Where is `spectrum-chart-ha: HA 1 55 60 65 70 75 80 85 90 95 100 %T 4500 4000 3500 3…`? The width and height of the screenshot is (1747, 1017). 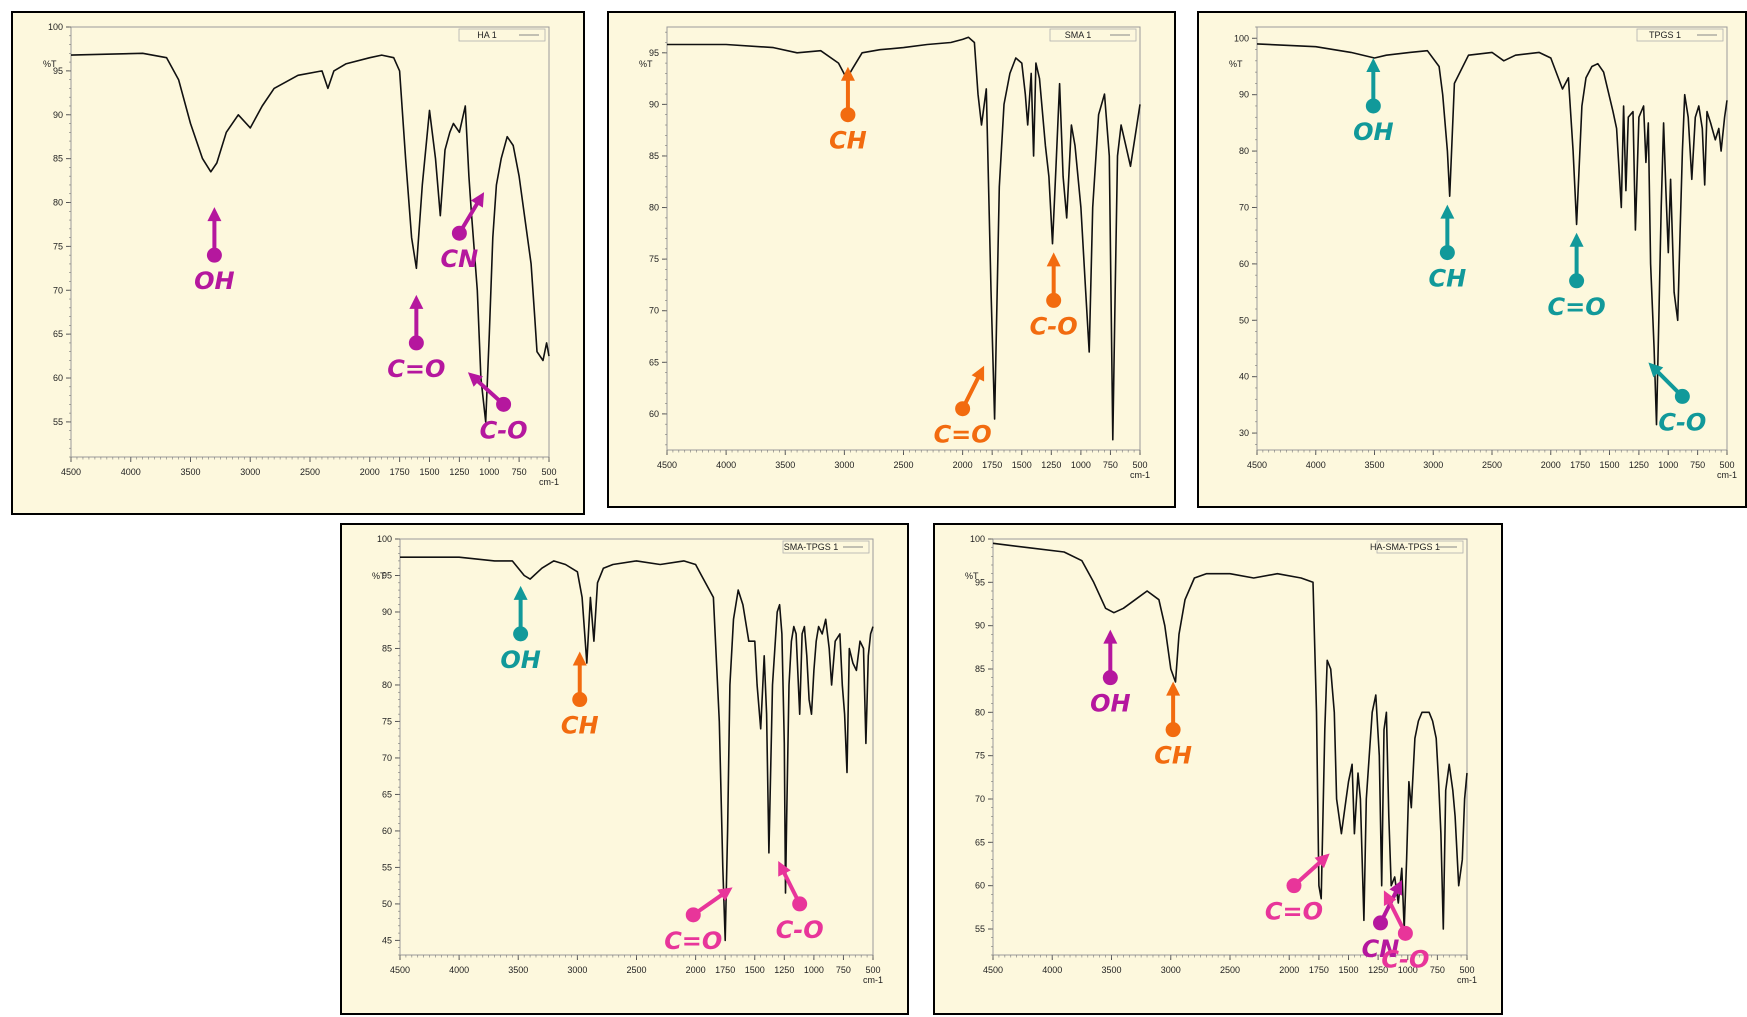 spectrum-chart-ha: HA 1 55 60 65 70 75 80 85 90 95 100 %T 4500 4000 3500 3… is located at coordinates (301, 254).